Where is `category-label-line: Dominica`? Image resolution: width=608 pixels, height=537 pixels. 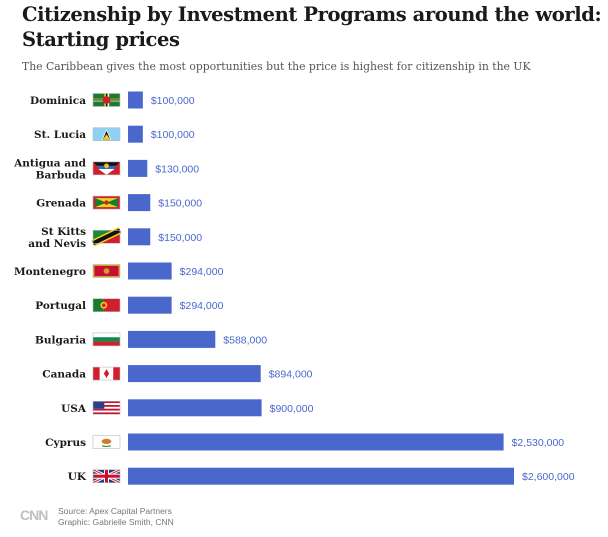 category-label-line: Dominica is located at coordinates (58, 101).